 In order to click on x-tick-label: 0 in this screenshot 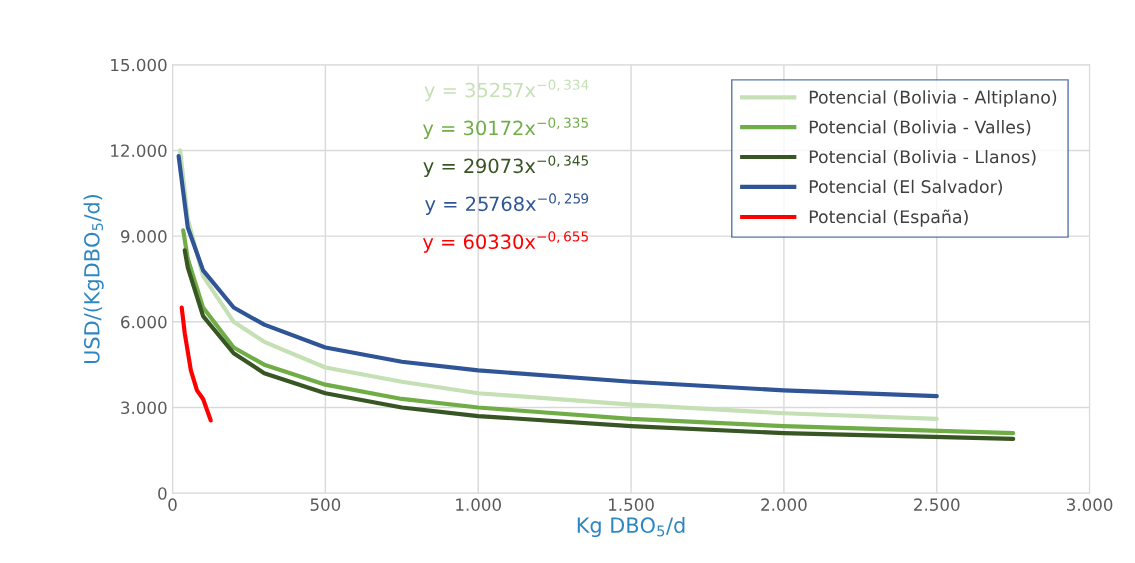, I will do `click(172, 504)`.